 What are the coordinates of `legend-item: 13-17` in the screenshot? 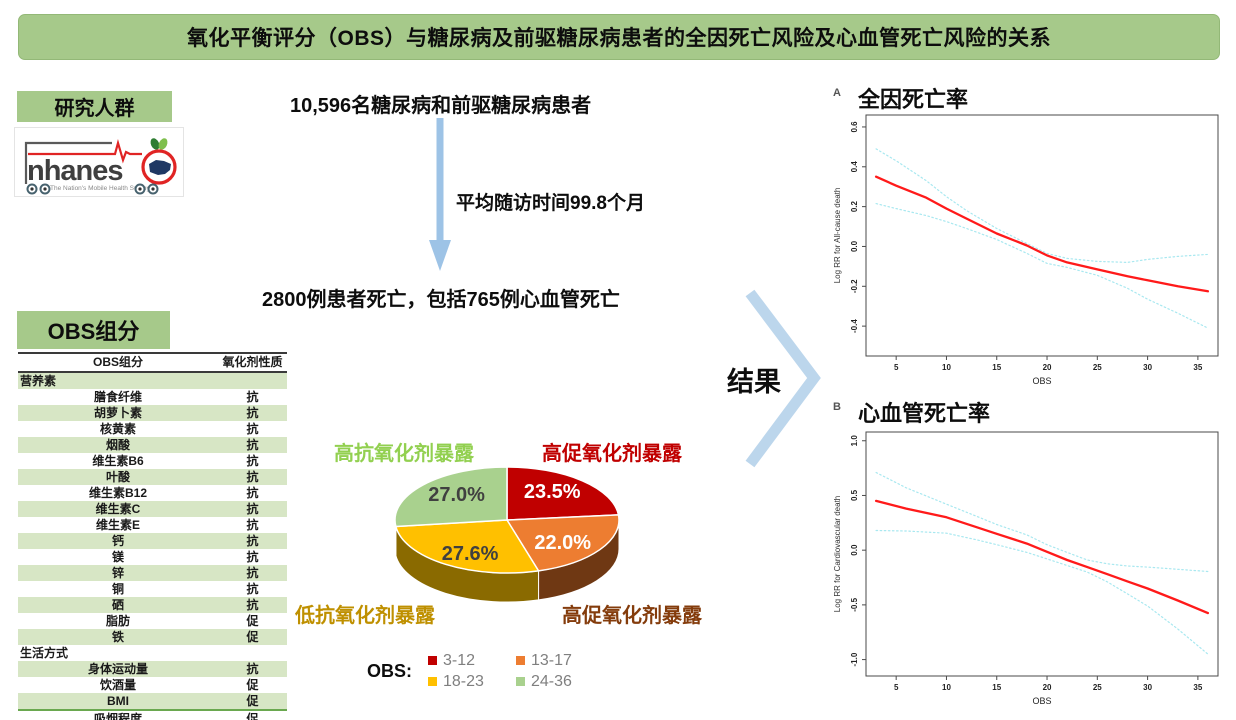 It's located at (560, 660).